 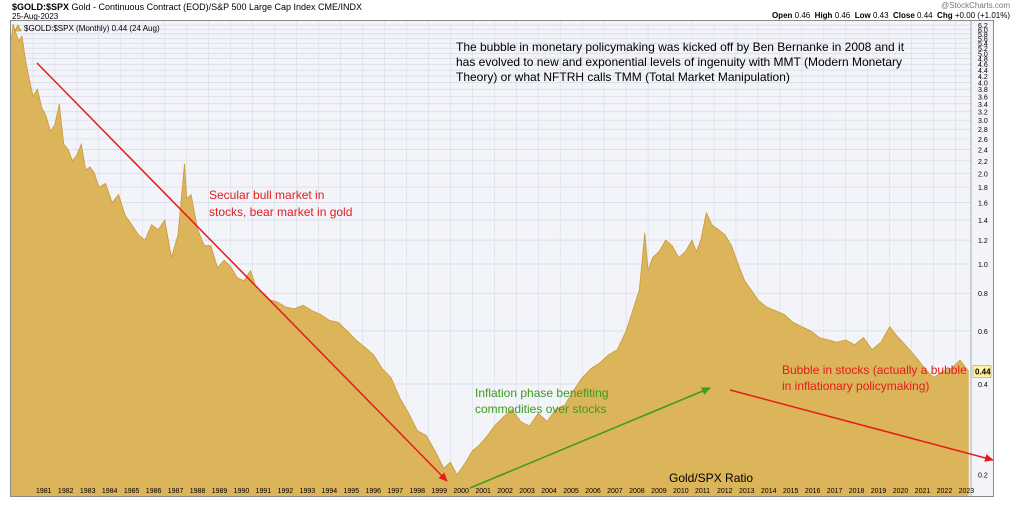 What do you see at coordinates (983, 140) in the screenshot?
I see `y-tick-label: 2.6` at bounding box center [983, 140].